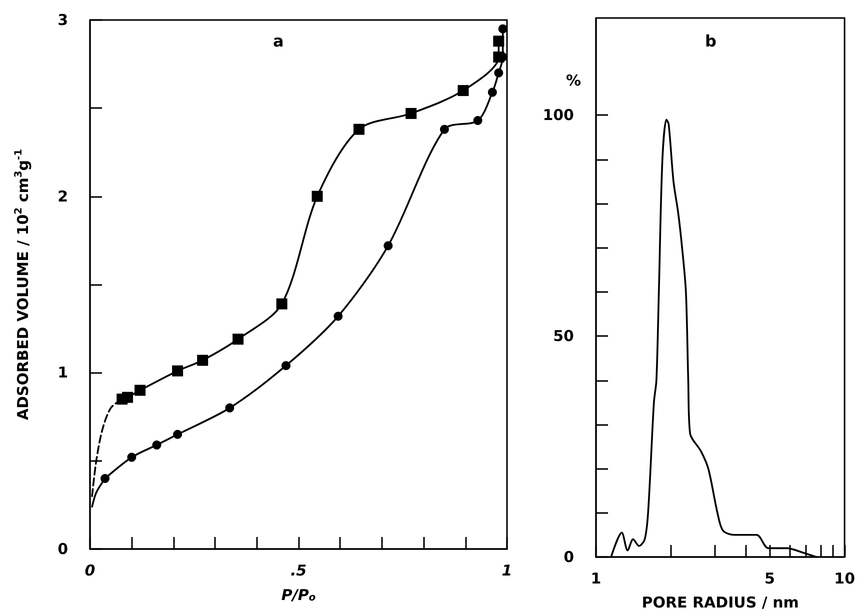 The height and width of the screenshot is (615, 858). What do you see at coordinates (298, 595) in the screenshot?
I see `x-axis-title: P/Po` at bounding box center [298, 595].